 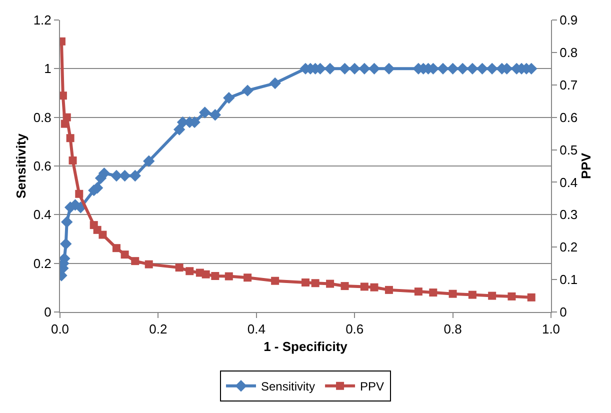 I want to click on legend-label: PPV, so click(x=372, y=387).